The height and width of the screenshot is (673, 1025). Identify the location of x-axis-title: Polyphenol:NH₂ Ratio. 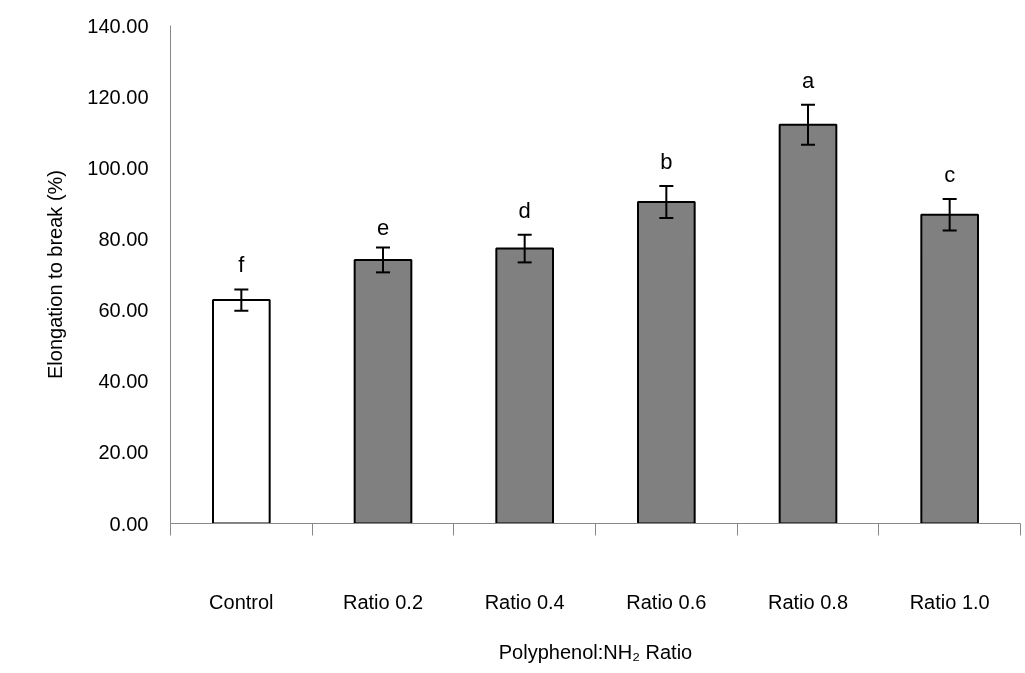
(595, 651).